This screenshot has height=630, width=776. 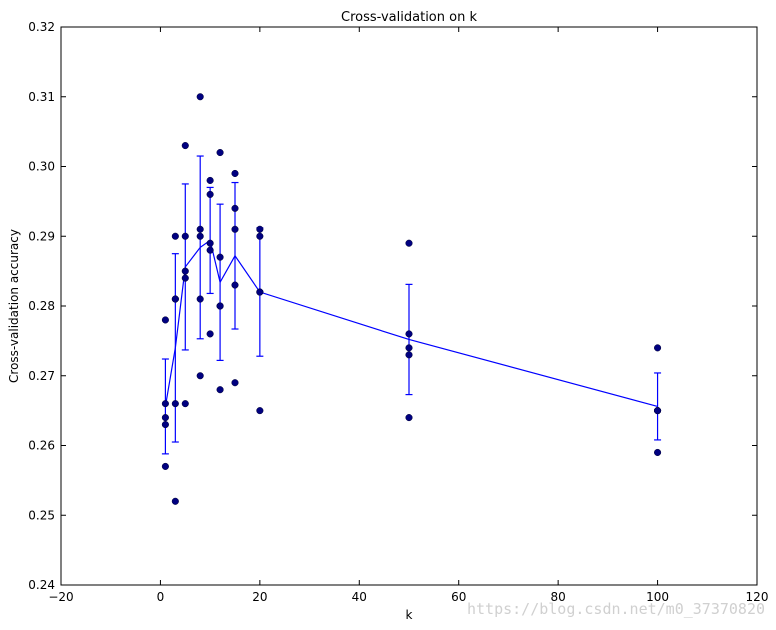 What do you see at coordinates (757, 597) in the screenshot?
I see `x-tick-label: 120` at bounding box center [757, 597].